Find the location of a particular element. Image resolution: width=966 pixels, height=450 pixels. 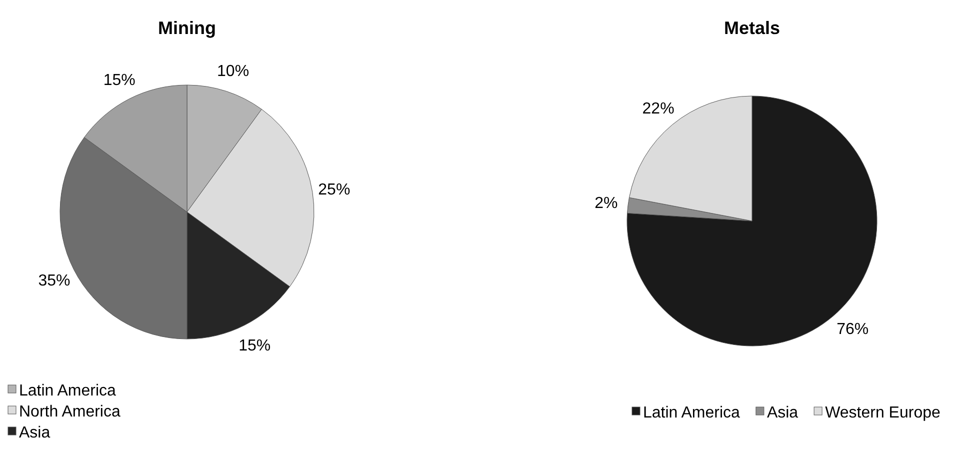

legend-label: North America is located at coordinates (69, 412).